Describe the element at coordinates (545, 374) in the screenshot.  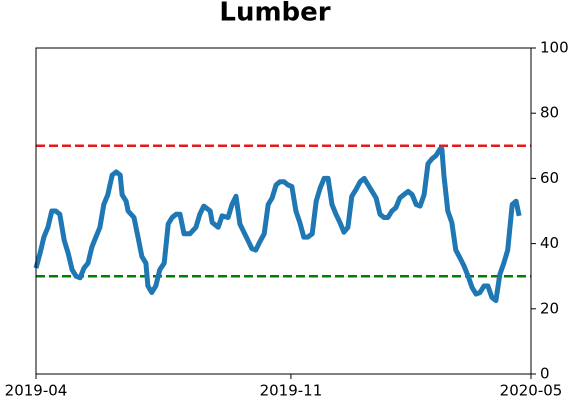
I see `y-tick-label: 0` at that location.